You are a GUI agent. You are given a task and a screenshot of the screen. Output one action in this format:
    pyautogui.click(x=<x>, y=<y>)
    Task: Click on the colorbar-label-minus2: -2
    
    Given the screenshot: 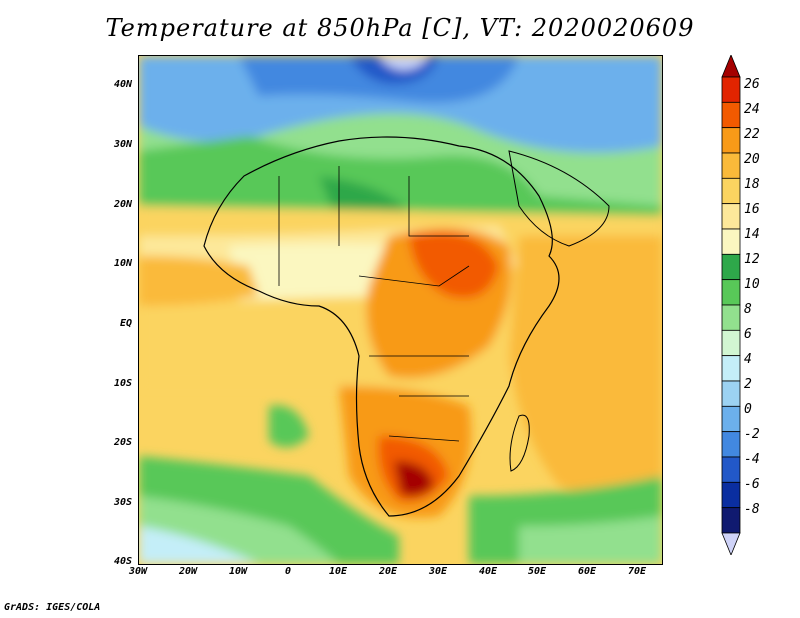 What is the action you would take?
    pyautogui.click(x=752, y=434)
    